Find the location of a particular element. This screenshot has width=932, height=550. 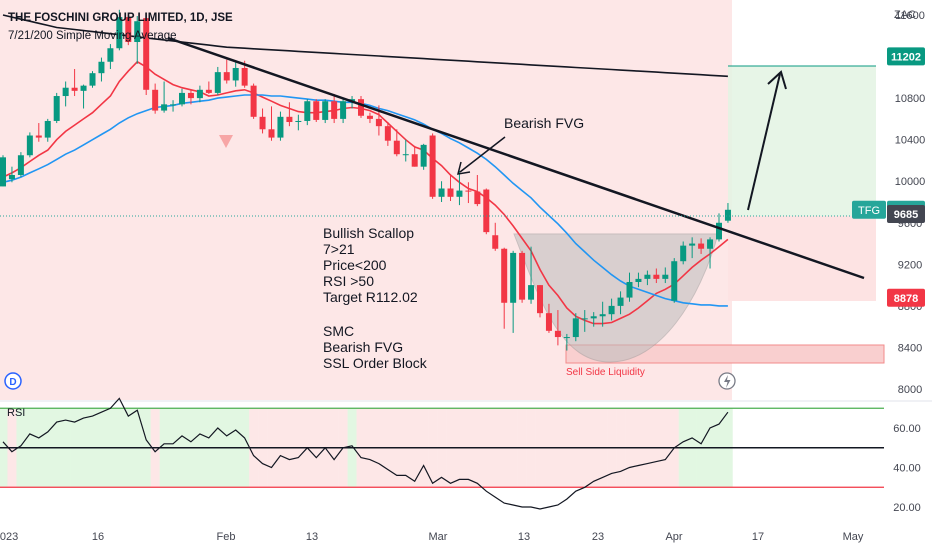

y-tick-label: 11600 is located at coordinates (910, 16).